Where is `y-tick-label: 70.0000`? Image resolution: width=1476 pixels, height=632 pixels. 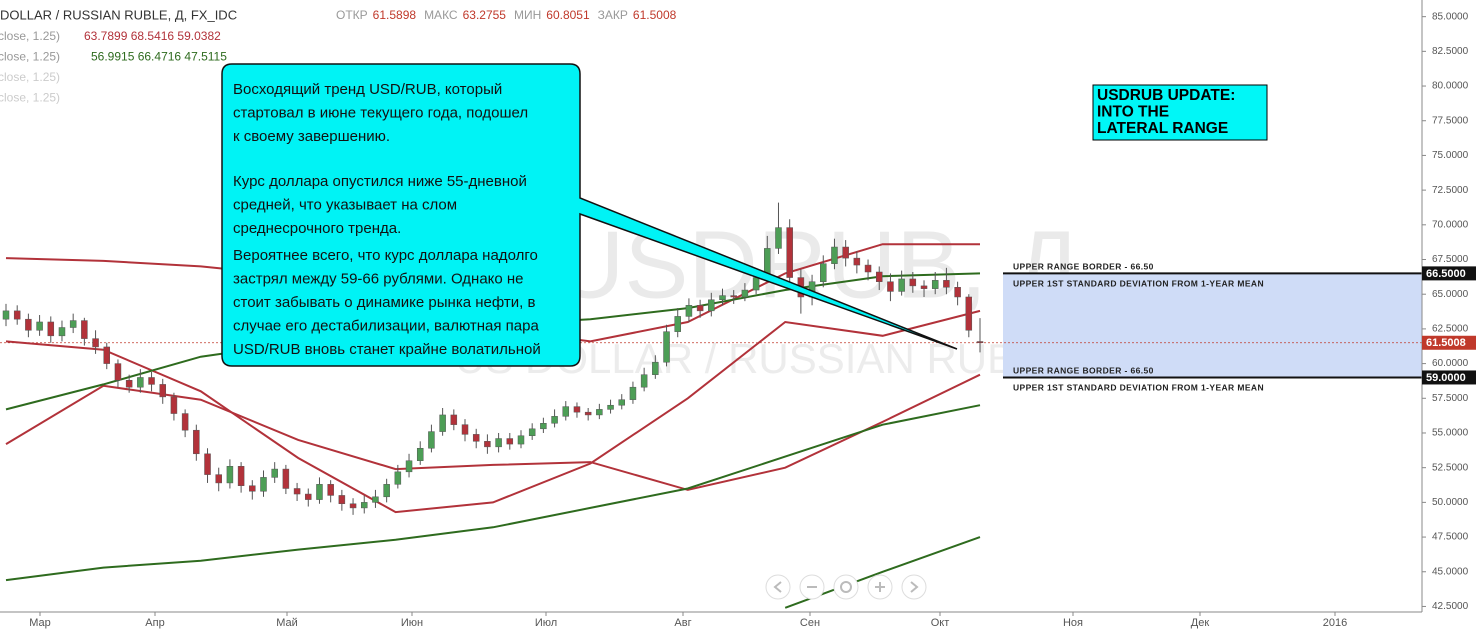
y-tick-label: 70.0000 is located at coordinates (1450, 224).